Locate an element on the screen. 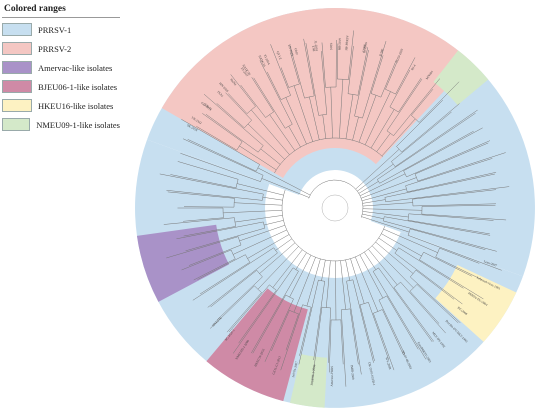 The image size is (550, 413). leaf-label: JXA1 is located at coordinates (220, 94).